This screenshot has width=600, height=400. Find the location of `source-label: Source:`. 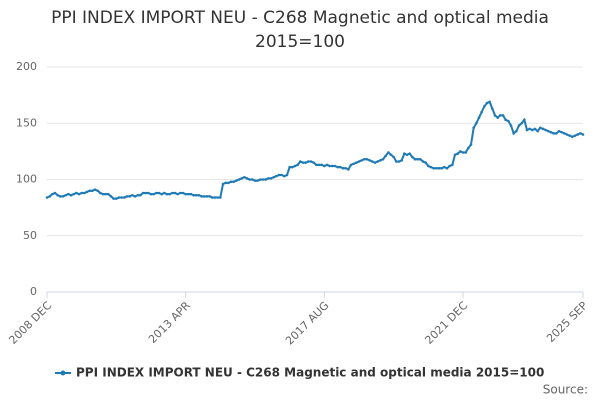

source-label: Source: is located at coordinates (565, 390).